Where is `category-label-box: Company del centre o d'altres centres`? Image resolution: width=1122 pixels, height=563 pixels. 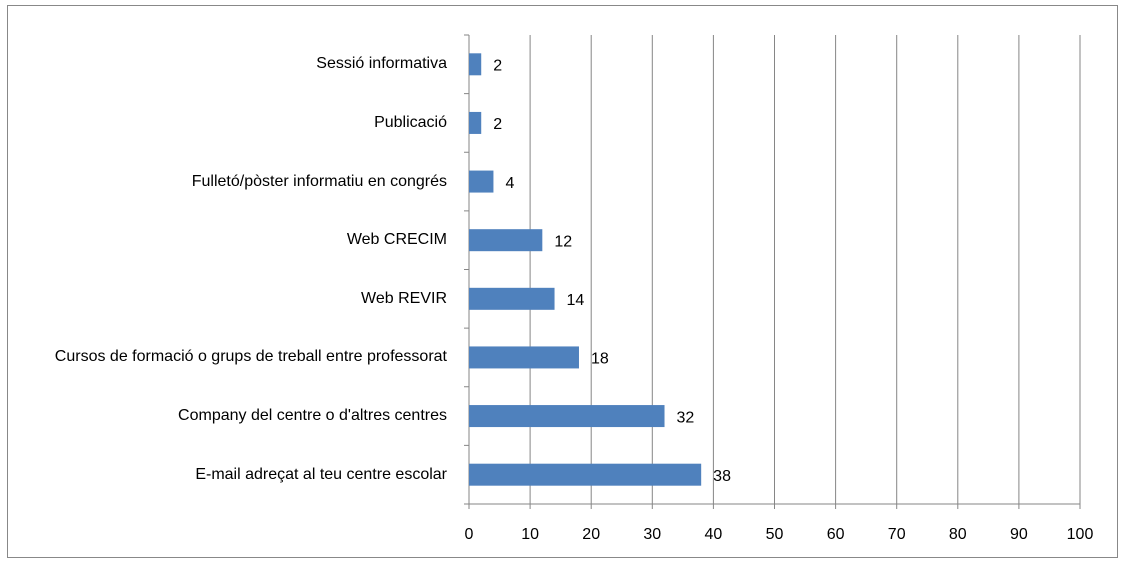
category-label-box: Company del centre o d'altres centres is located at coordinates (228, 416).